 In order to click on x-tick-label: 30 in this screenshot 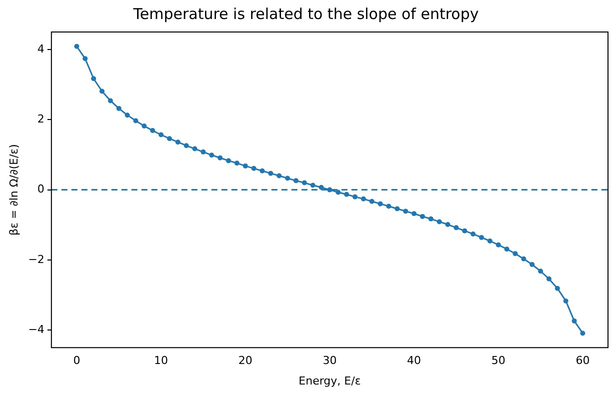, I will do `click(329, 361)`.